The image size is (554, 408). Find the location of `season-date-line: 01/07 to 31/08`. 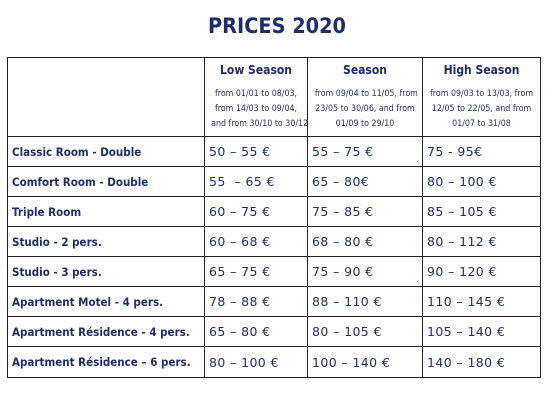

season-date-line: 01/07 to 31/08 is located at coordinates (481, 124).